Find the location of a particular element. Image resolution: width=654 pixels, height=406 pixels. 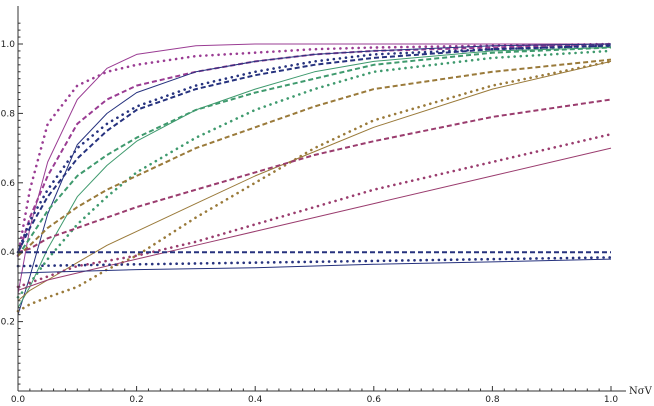

x-tick-label: 0.2 is located at coordinates (136, 400).